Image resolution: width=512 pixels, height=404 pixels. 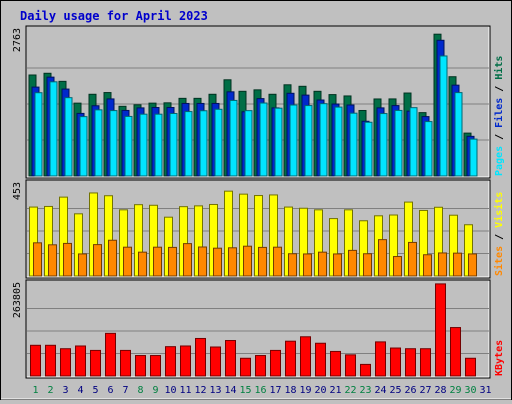 What do you see at coordinates (114, 16) in the screenshot?
I see `chart-title: Daily usage for April 2023` at bounding box center [114, 16].